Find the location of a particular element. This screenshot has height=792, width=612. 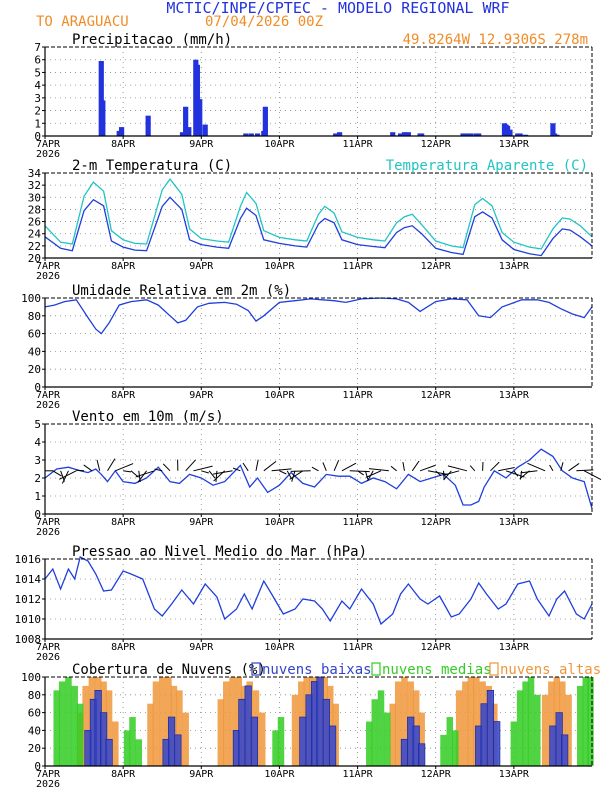

y-tick-label: 1008 is located at coordinates (28, 639).